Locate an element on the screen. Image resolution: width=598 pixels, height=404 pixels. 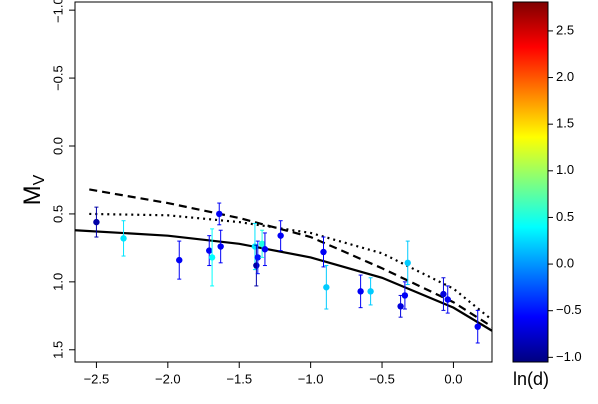
x-tick-label: −0.5 is located at coordinates (382, 378).